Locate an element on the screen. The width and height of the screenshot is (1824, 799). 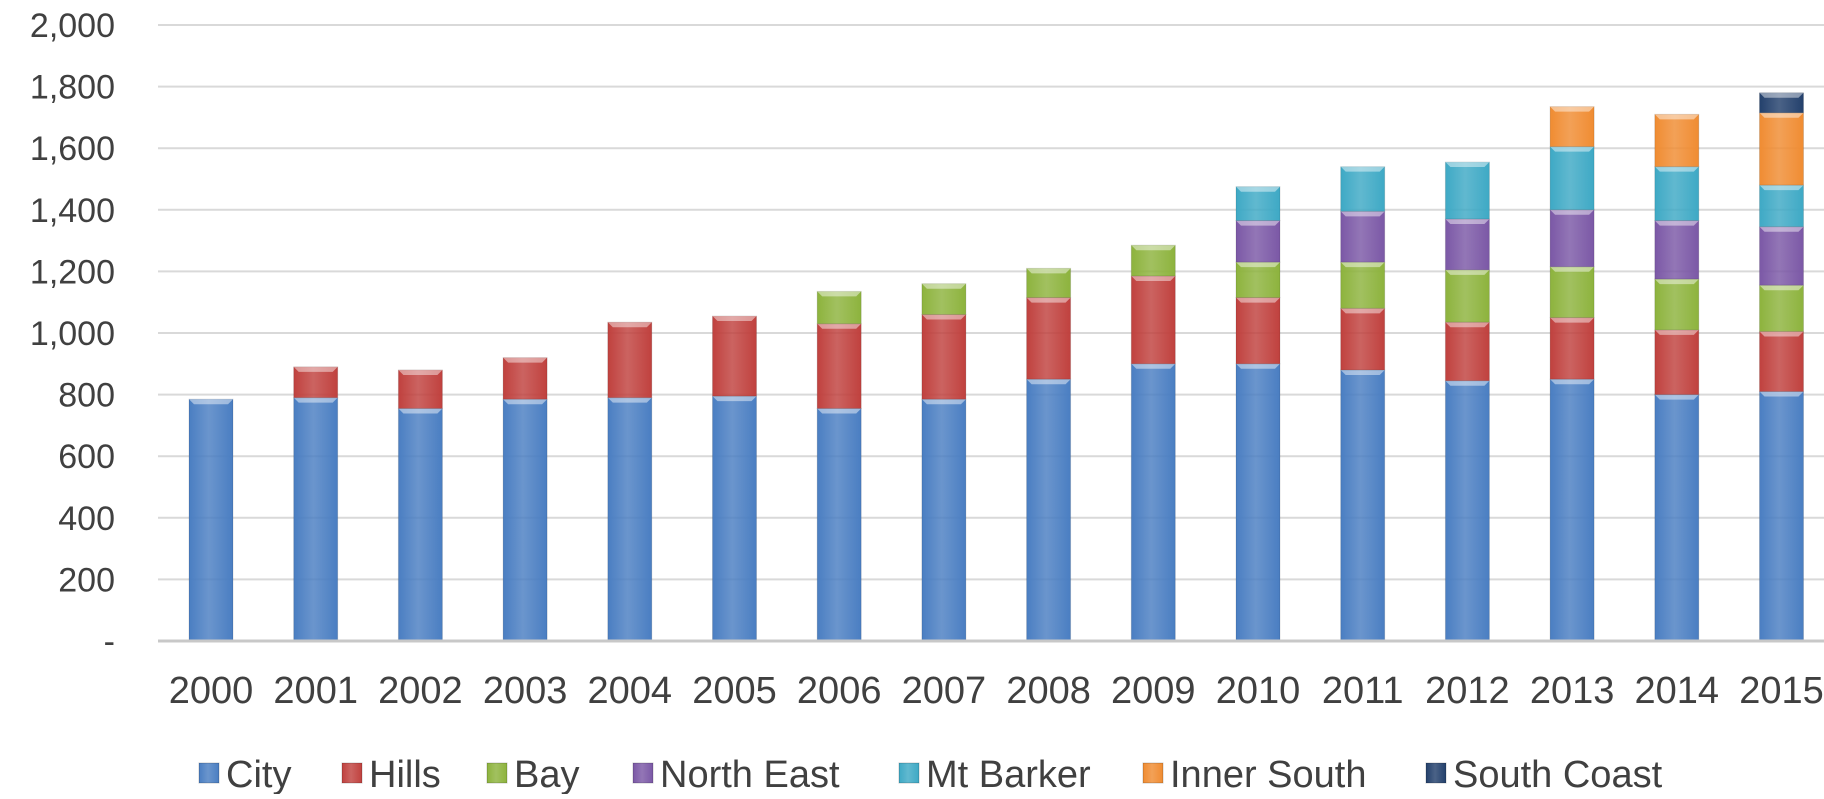
bar-stack-2015 is located at coordinates (1781, 367).